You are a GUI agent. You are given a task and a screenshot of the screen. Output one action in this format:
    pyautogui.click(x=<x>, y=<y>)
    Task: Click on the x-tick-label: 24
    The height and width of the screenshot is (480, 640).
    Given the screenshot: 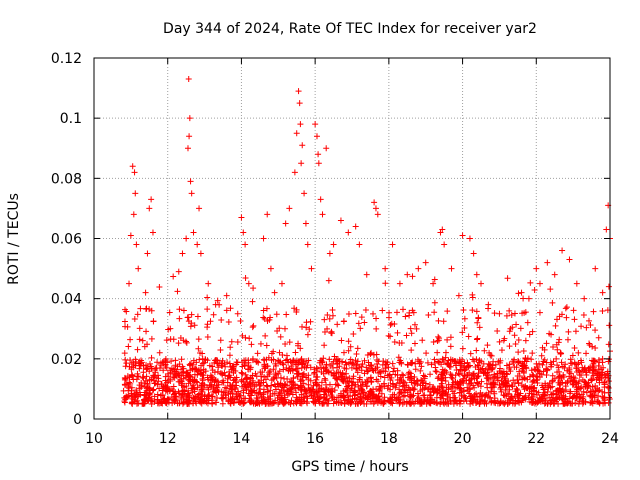 What is the action you would take?
    pyautogui.click(x=610, y=439)
    